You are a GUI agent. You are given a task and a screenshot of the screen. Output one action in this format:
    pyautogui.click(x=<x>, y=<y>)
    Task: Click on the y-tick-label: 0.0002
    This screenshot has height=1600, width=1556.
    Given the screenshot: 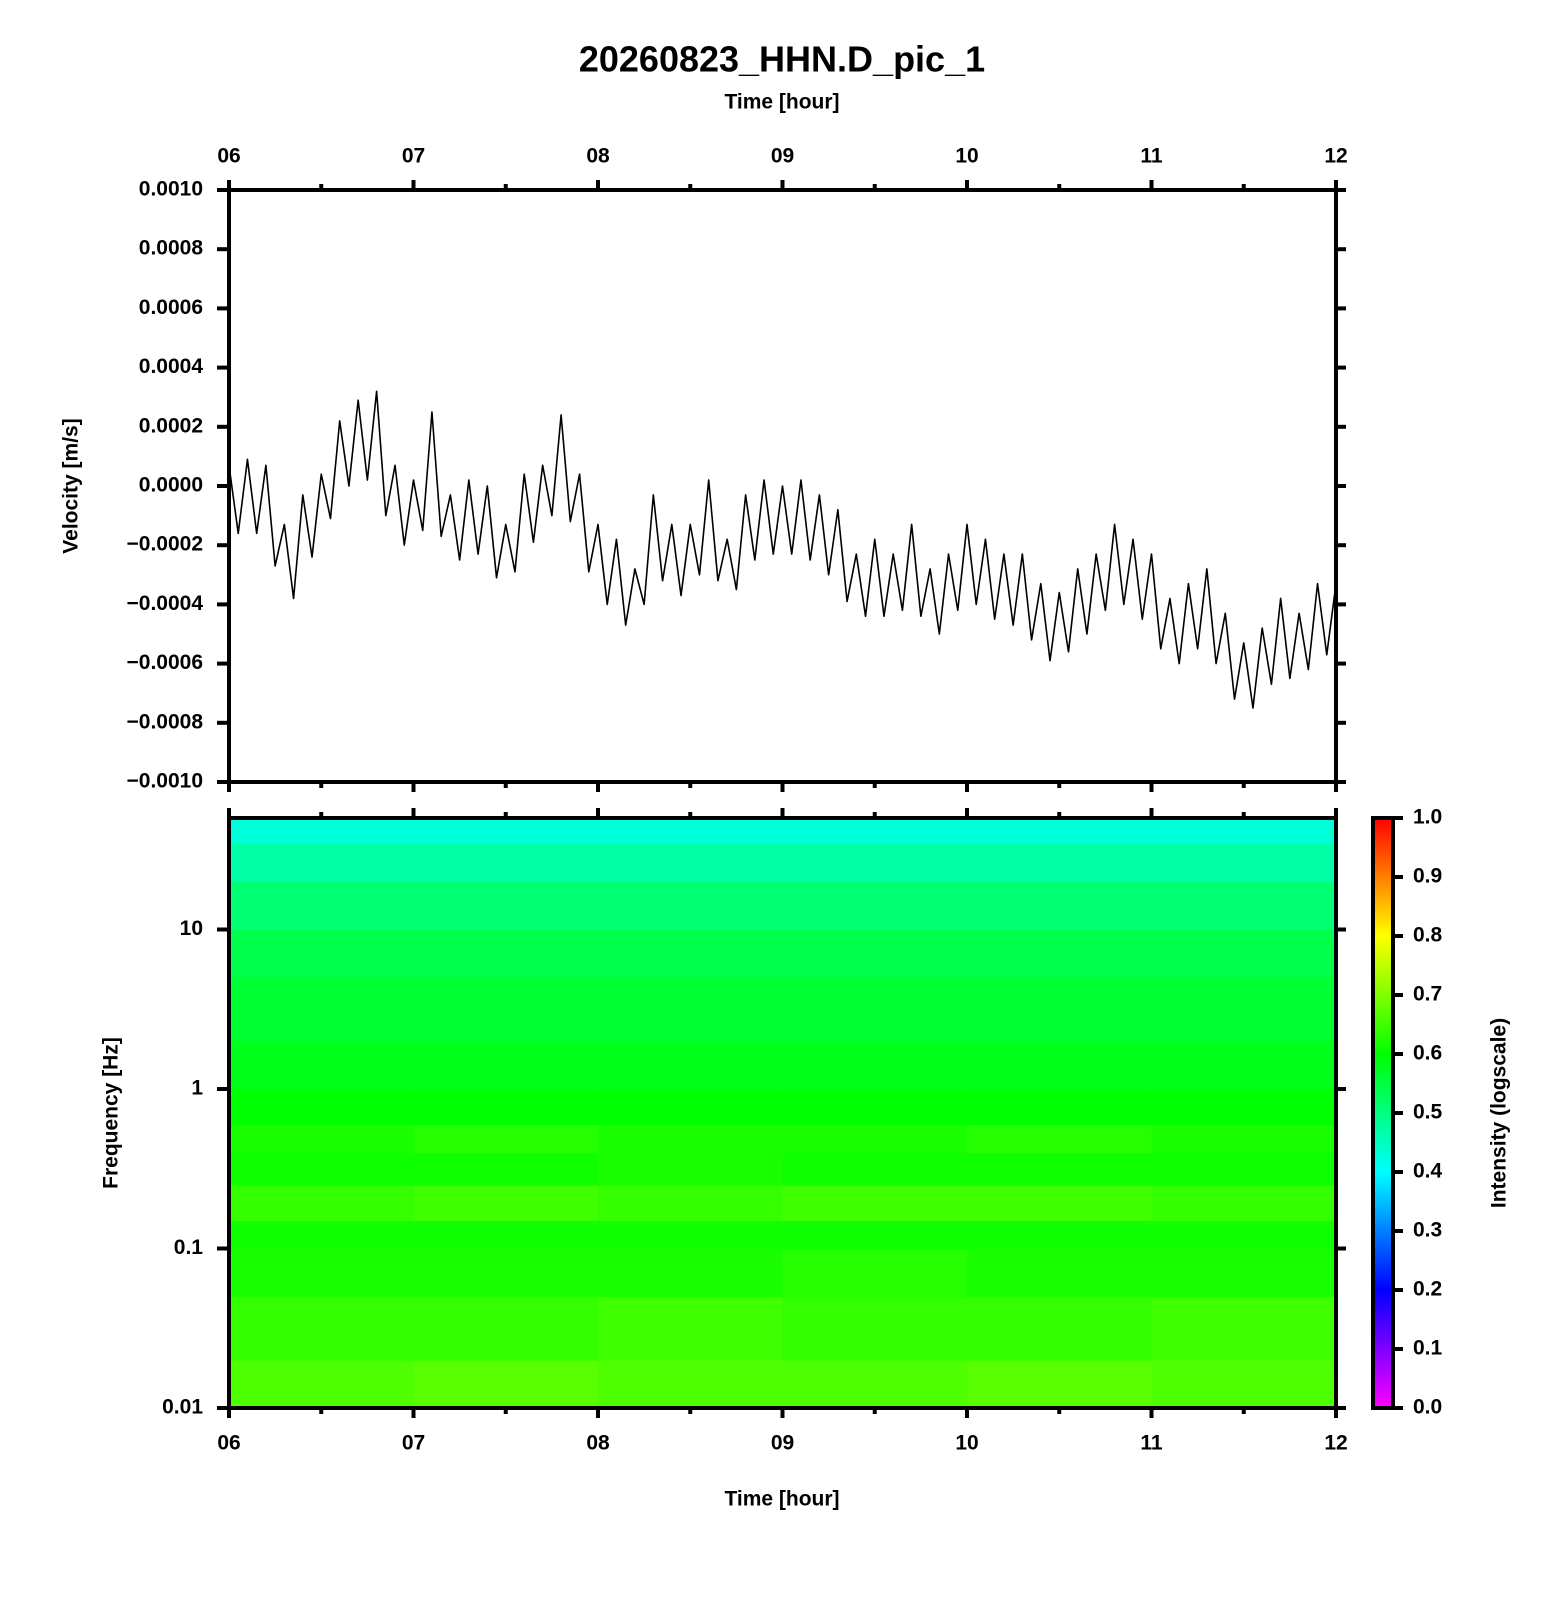 What is the action you would take?
    pyautogui.click(x=171, y=425)
    